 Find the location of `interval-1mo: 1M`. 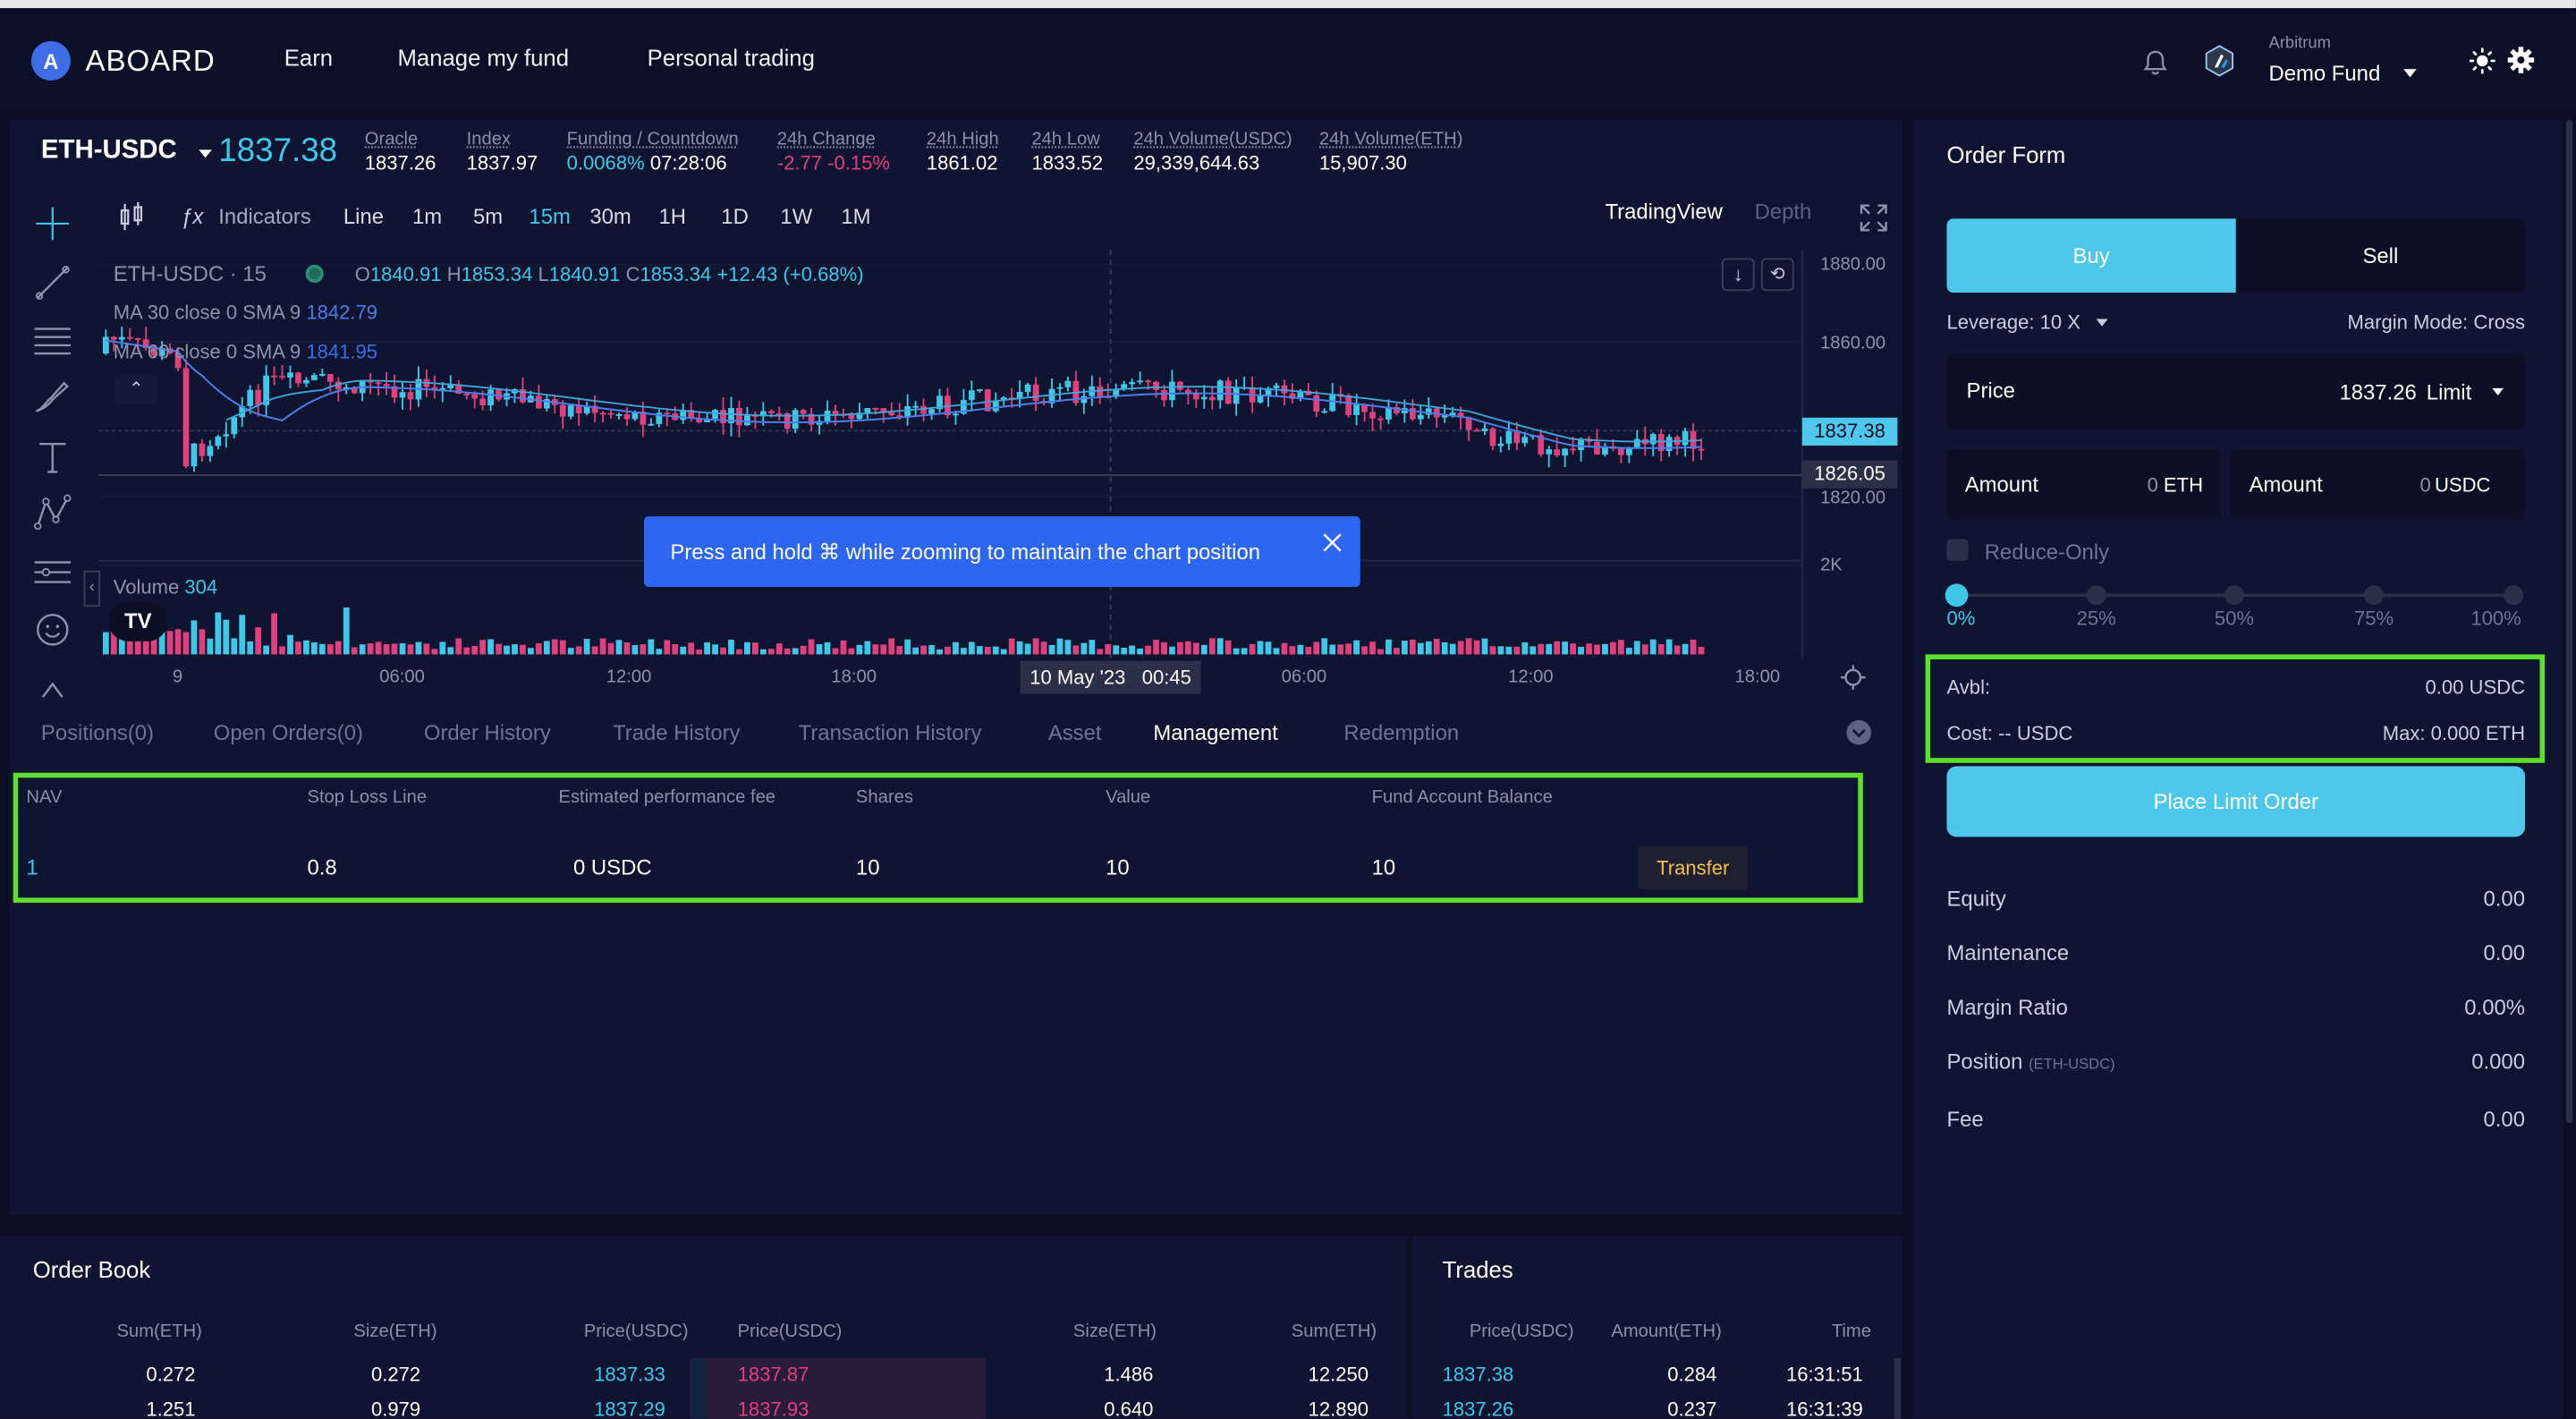

interval-1mo: 1M is located at coordinates (856, 216).